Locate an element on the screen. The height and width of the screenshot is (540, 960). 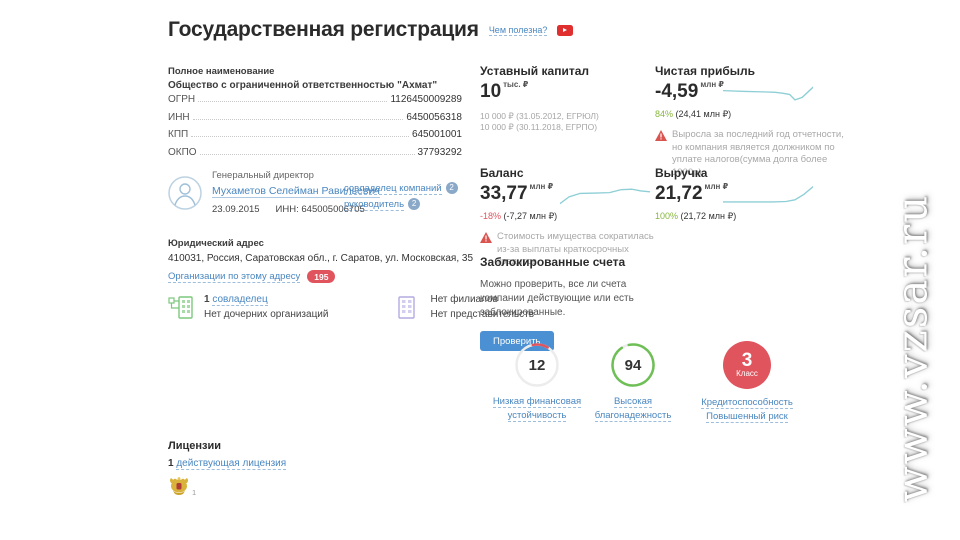
head-row: руководитель 2 is located at coordinates (401, 205).